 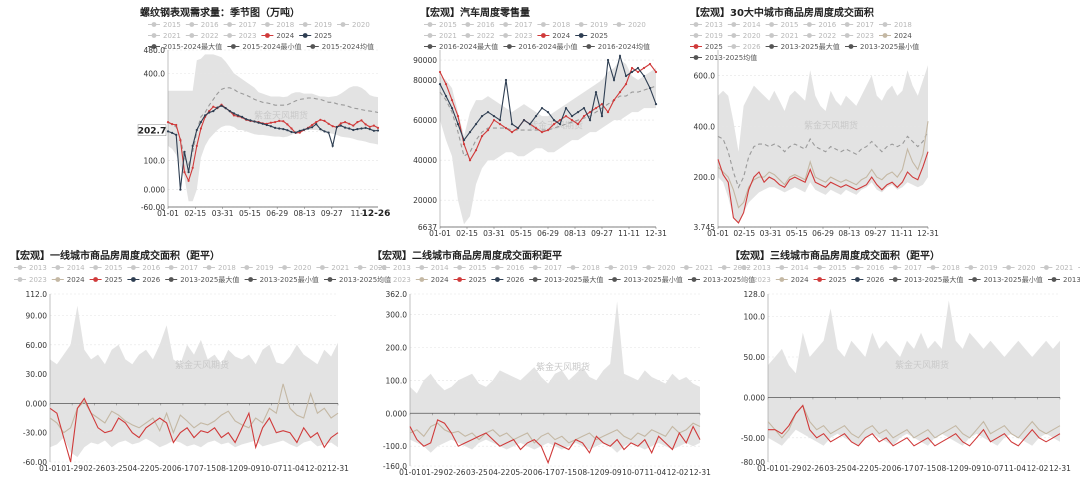 I want to click on legend-item-2016-2024最小值: 2016-2024最小值, so click(x=540, y=46).